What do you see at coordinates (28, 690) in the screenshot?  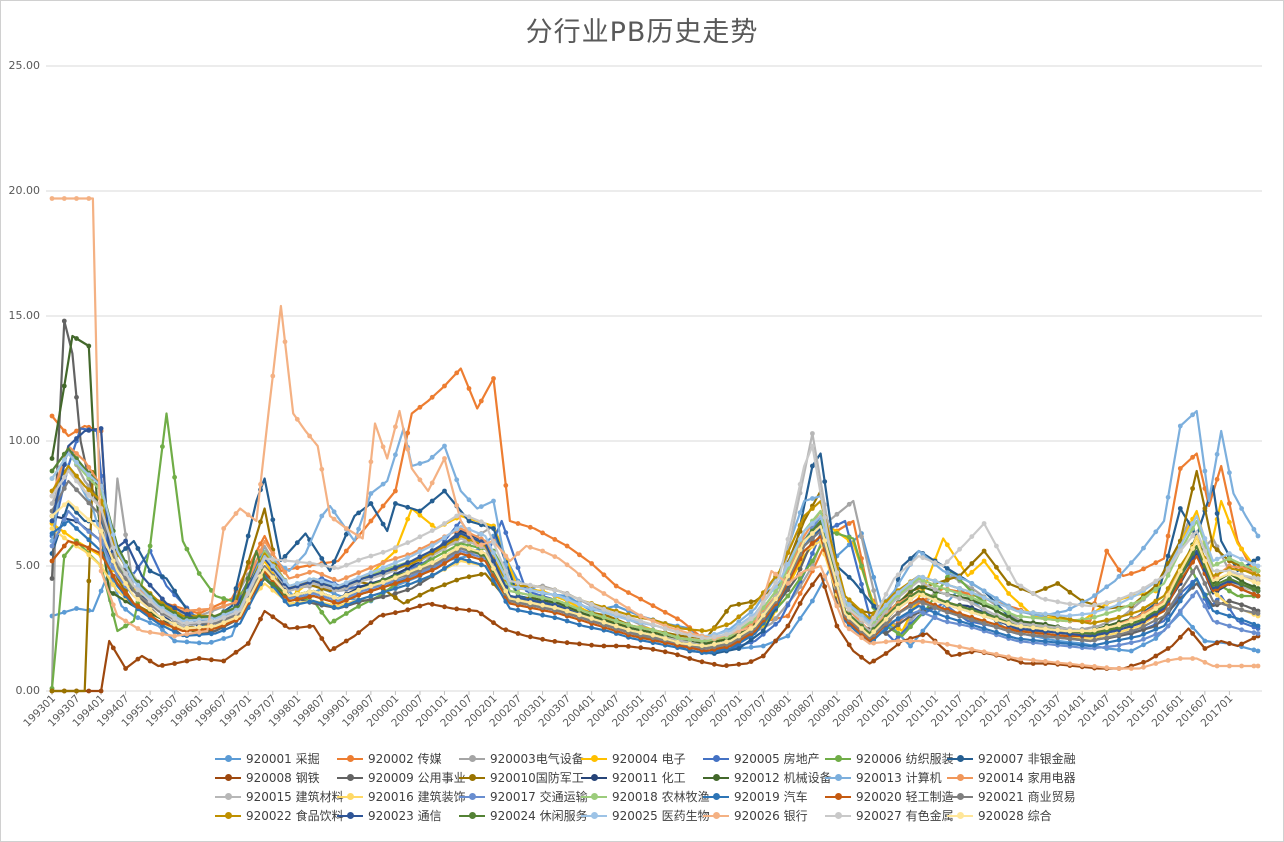 I see `y-tick-label: 0.00` at bounding box center [28, 690].